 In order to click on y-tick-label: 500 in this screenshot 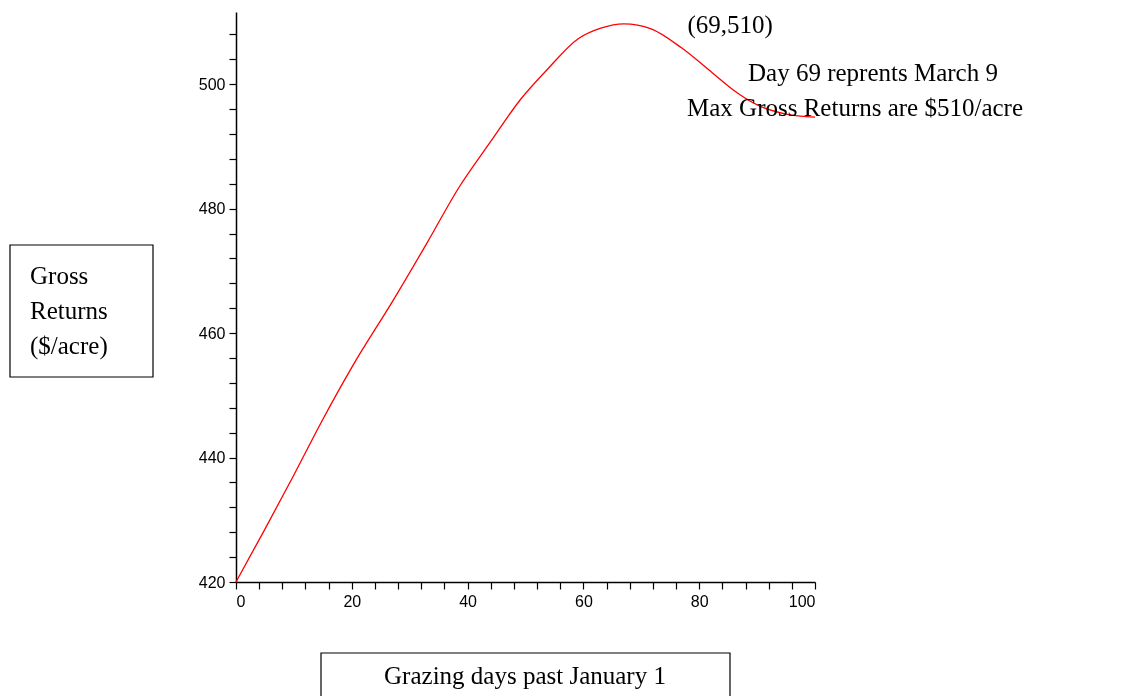, I will do `click(212, 84)`.